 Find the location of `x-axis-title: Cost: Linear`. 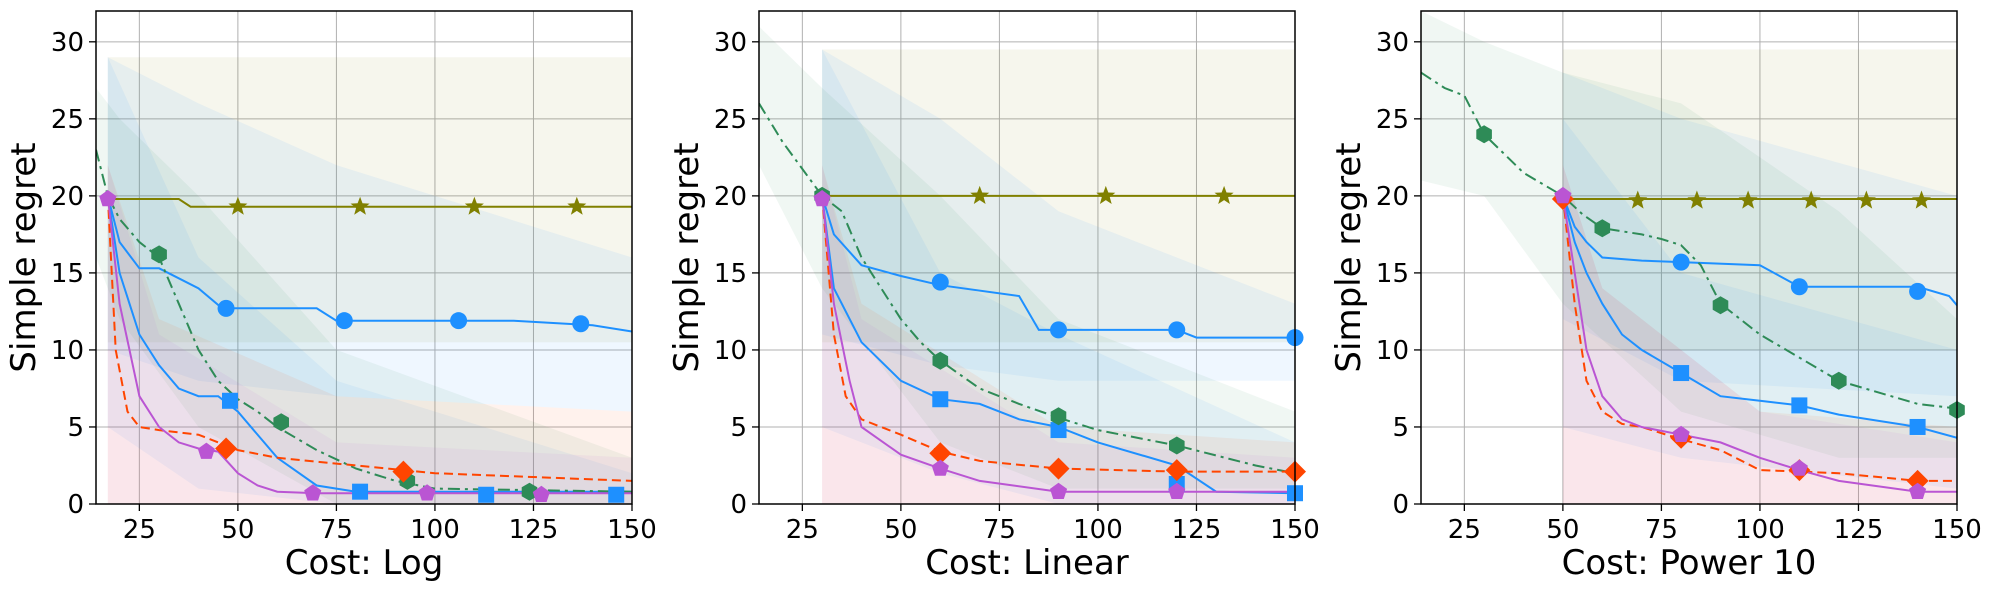

x-axis-title: Cost: Linear is located at coordinates (1027, 563).